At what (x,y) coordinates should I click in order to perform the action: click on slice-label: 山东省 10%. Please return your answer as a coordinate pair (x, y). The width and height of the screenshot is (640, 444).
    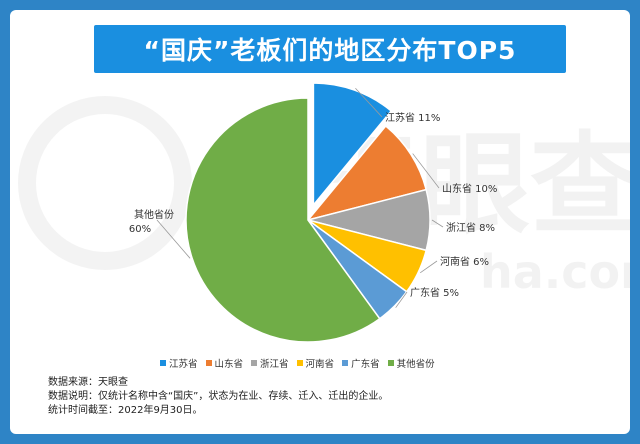
    Looking at the image, I should click on (469, 188).